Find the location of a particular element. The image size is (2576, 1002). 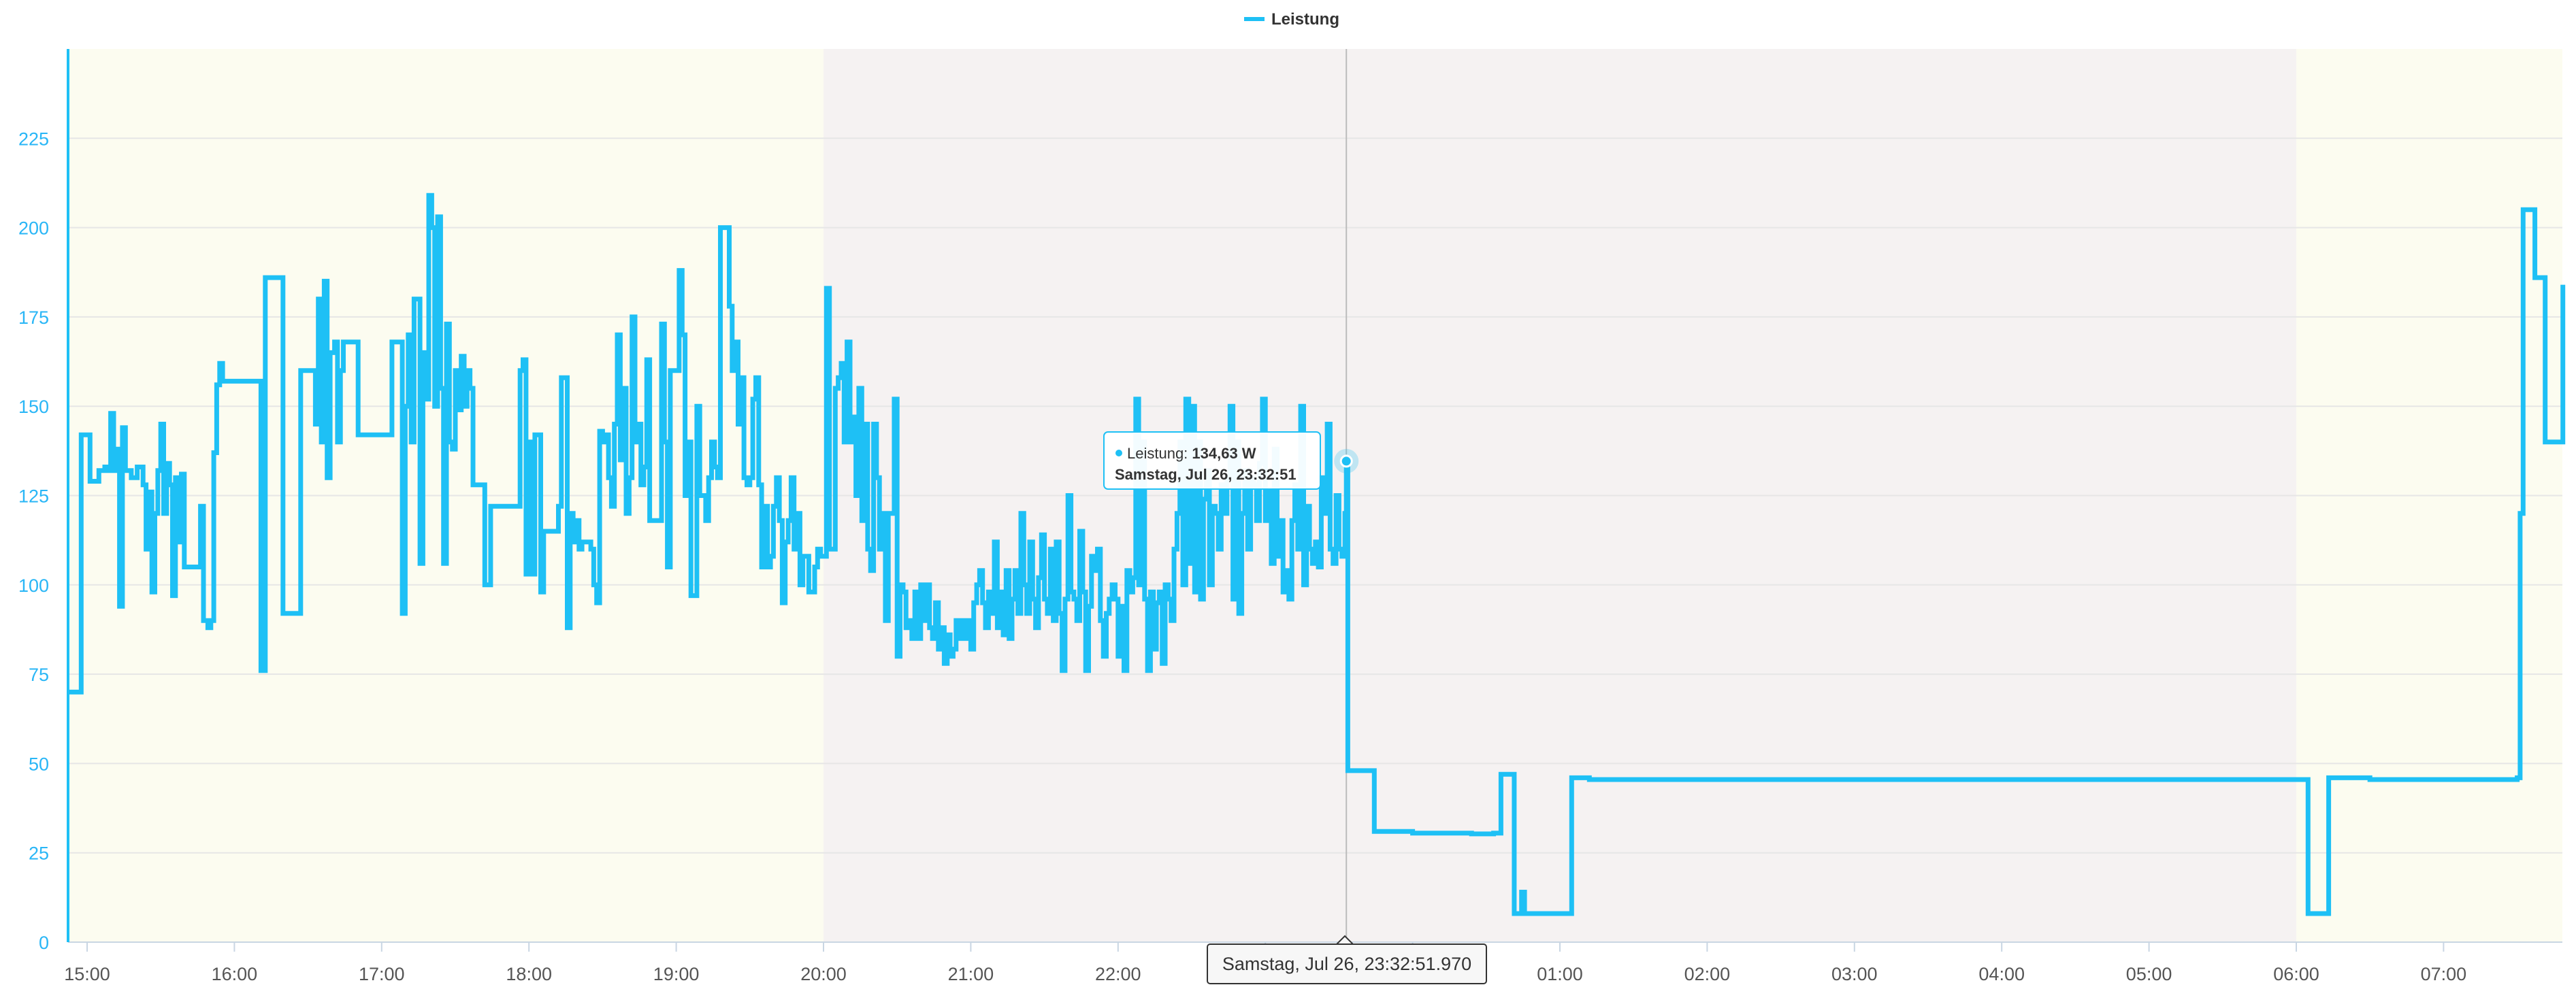

x-tick-label-7: 22:00 is located at coordinates (1118, 974).